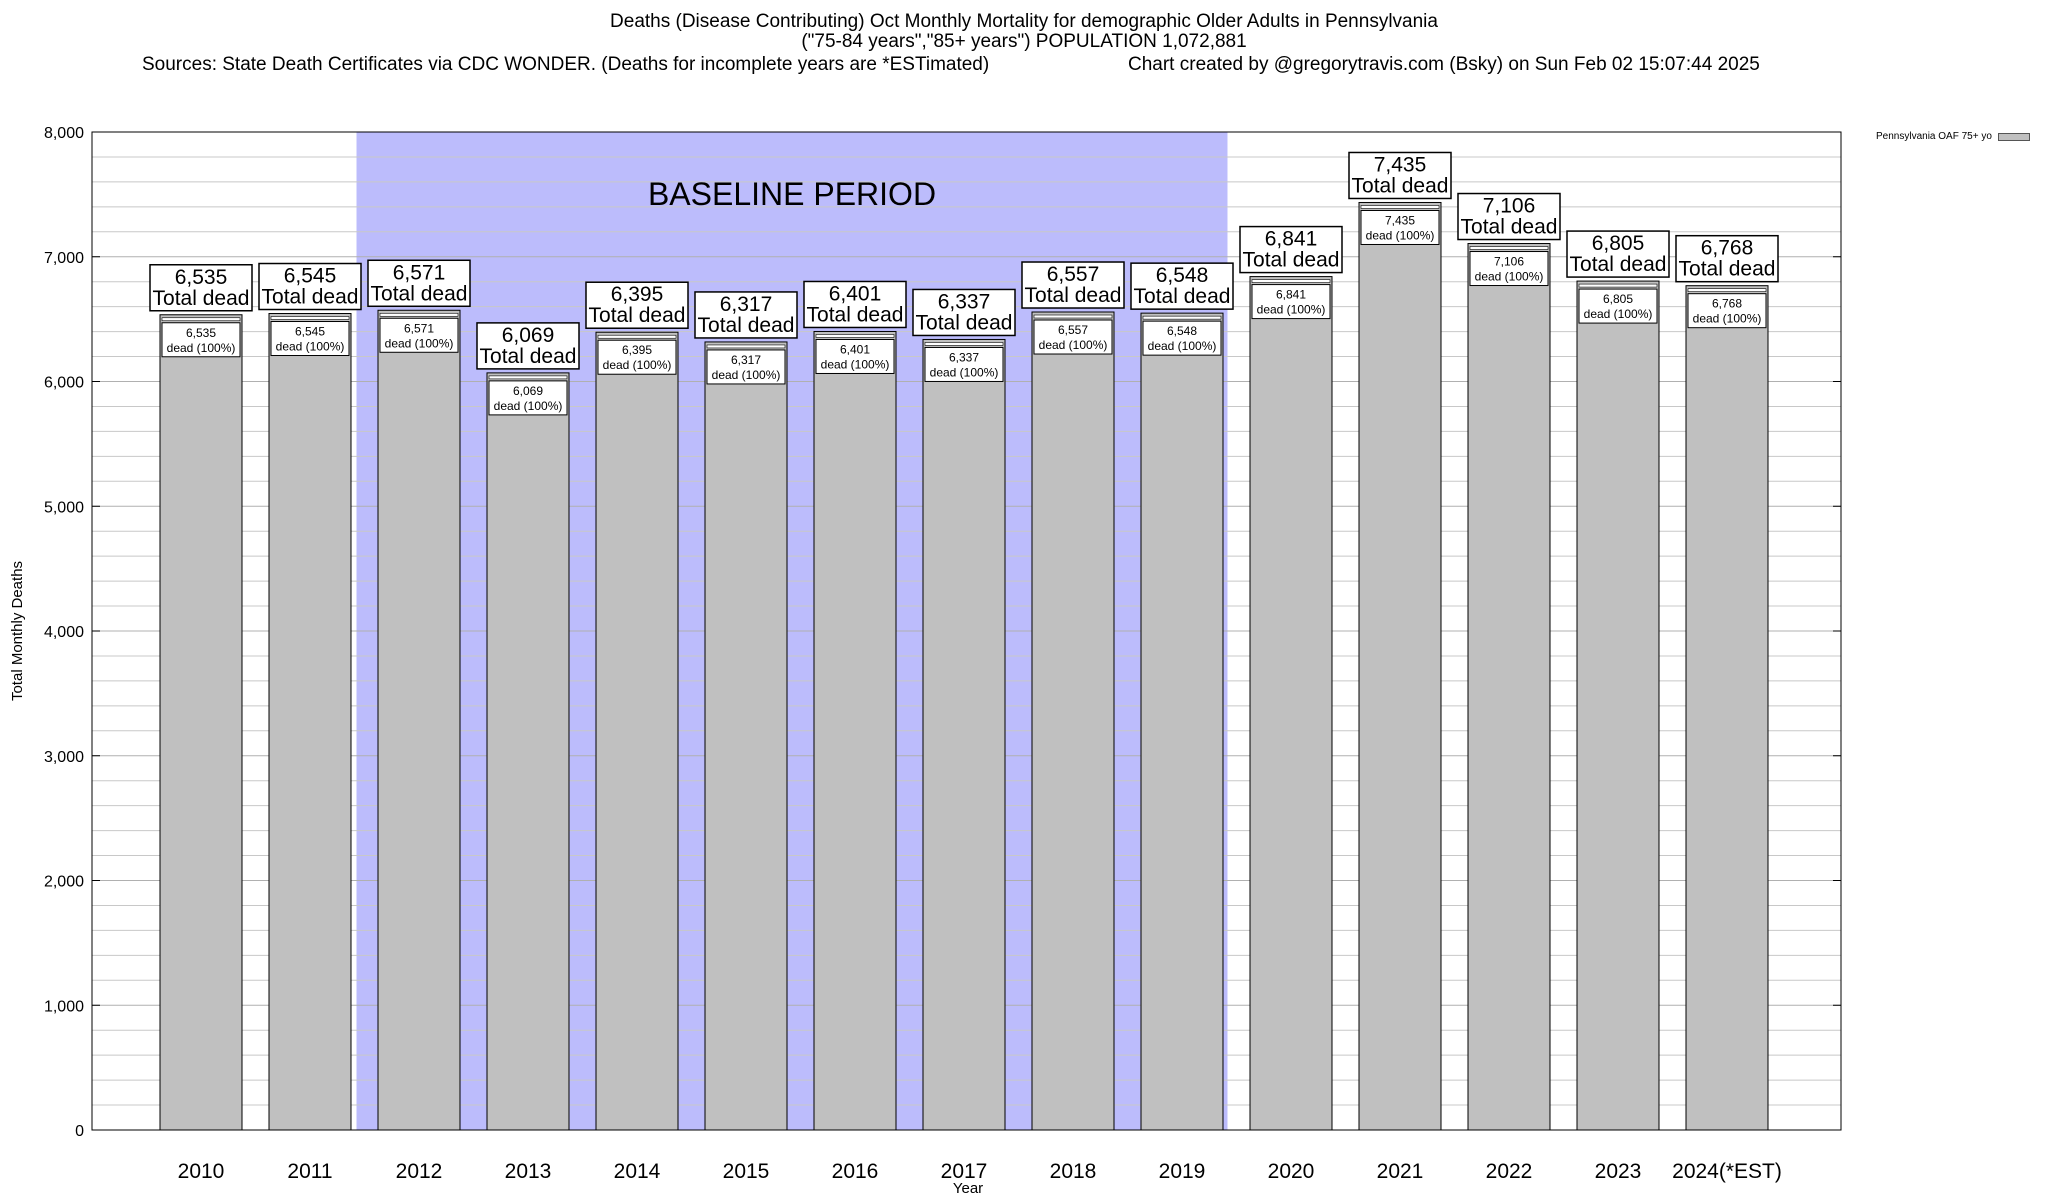 The image size is (2048, 1200). What do you see at coordinates (310, 332) in the screenshot?
I see `bar-inner-value: 6,545` at bounding box center [310, 332].